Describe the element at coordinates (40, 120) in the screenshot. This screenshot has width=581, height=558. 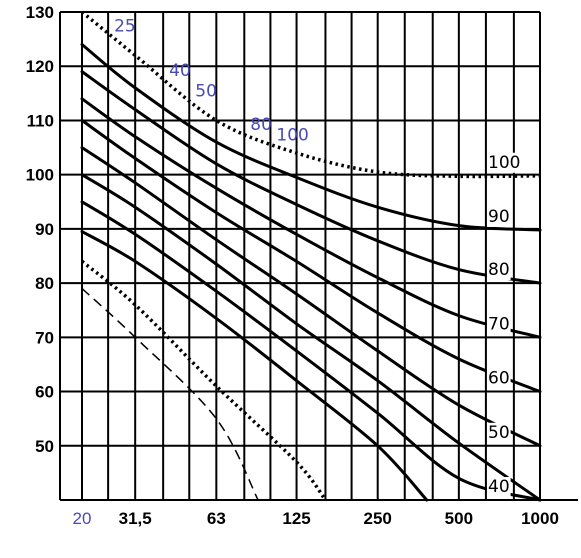
I see `y-tick-label: 110` at that location.